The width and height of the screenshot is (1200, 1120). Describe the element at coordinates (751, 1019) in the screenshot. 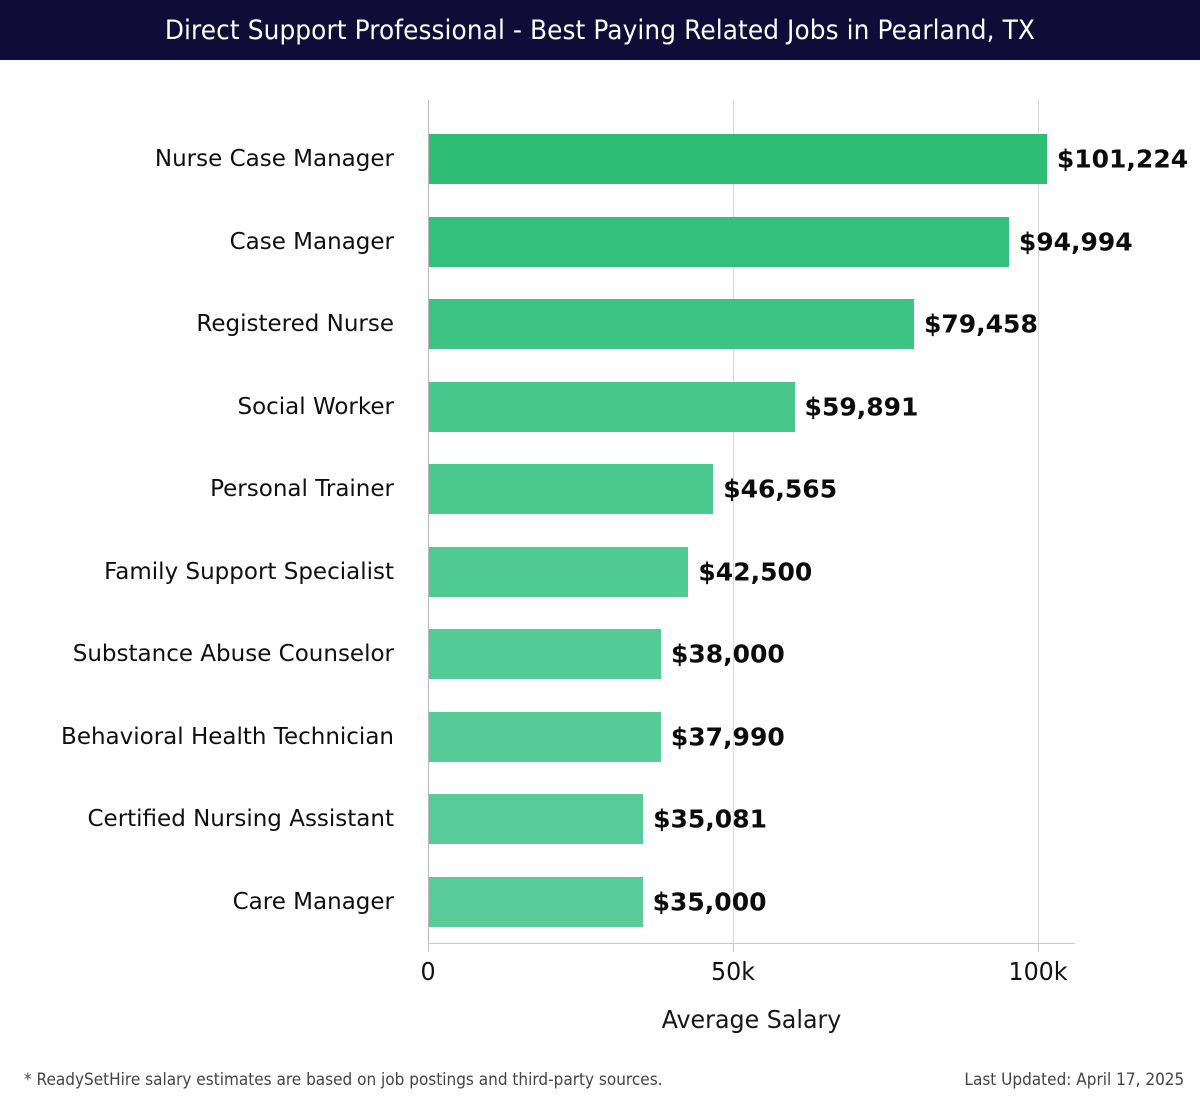

I see `x-axis-title: Average Salary` at that location.